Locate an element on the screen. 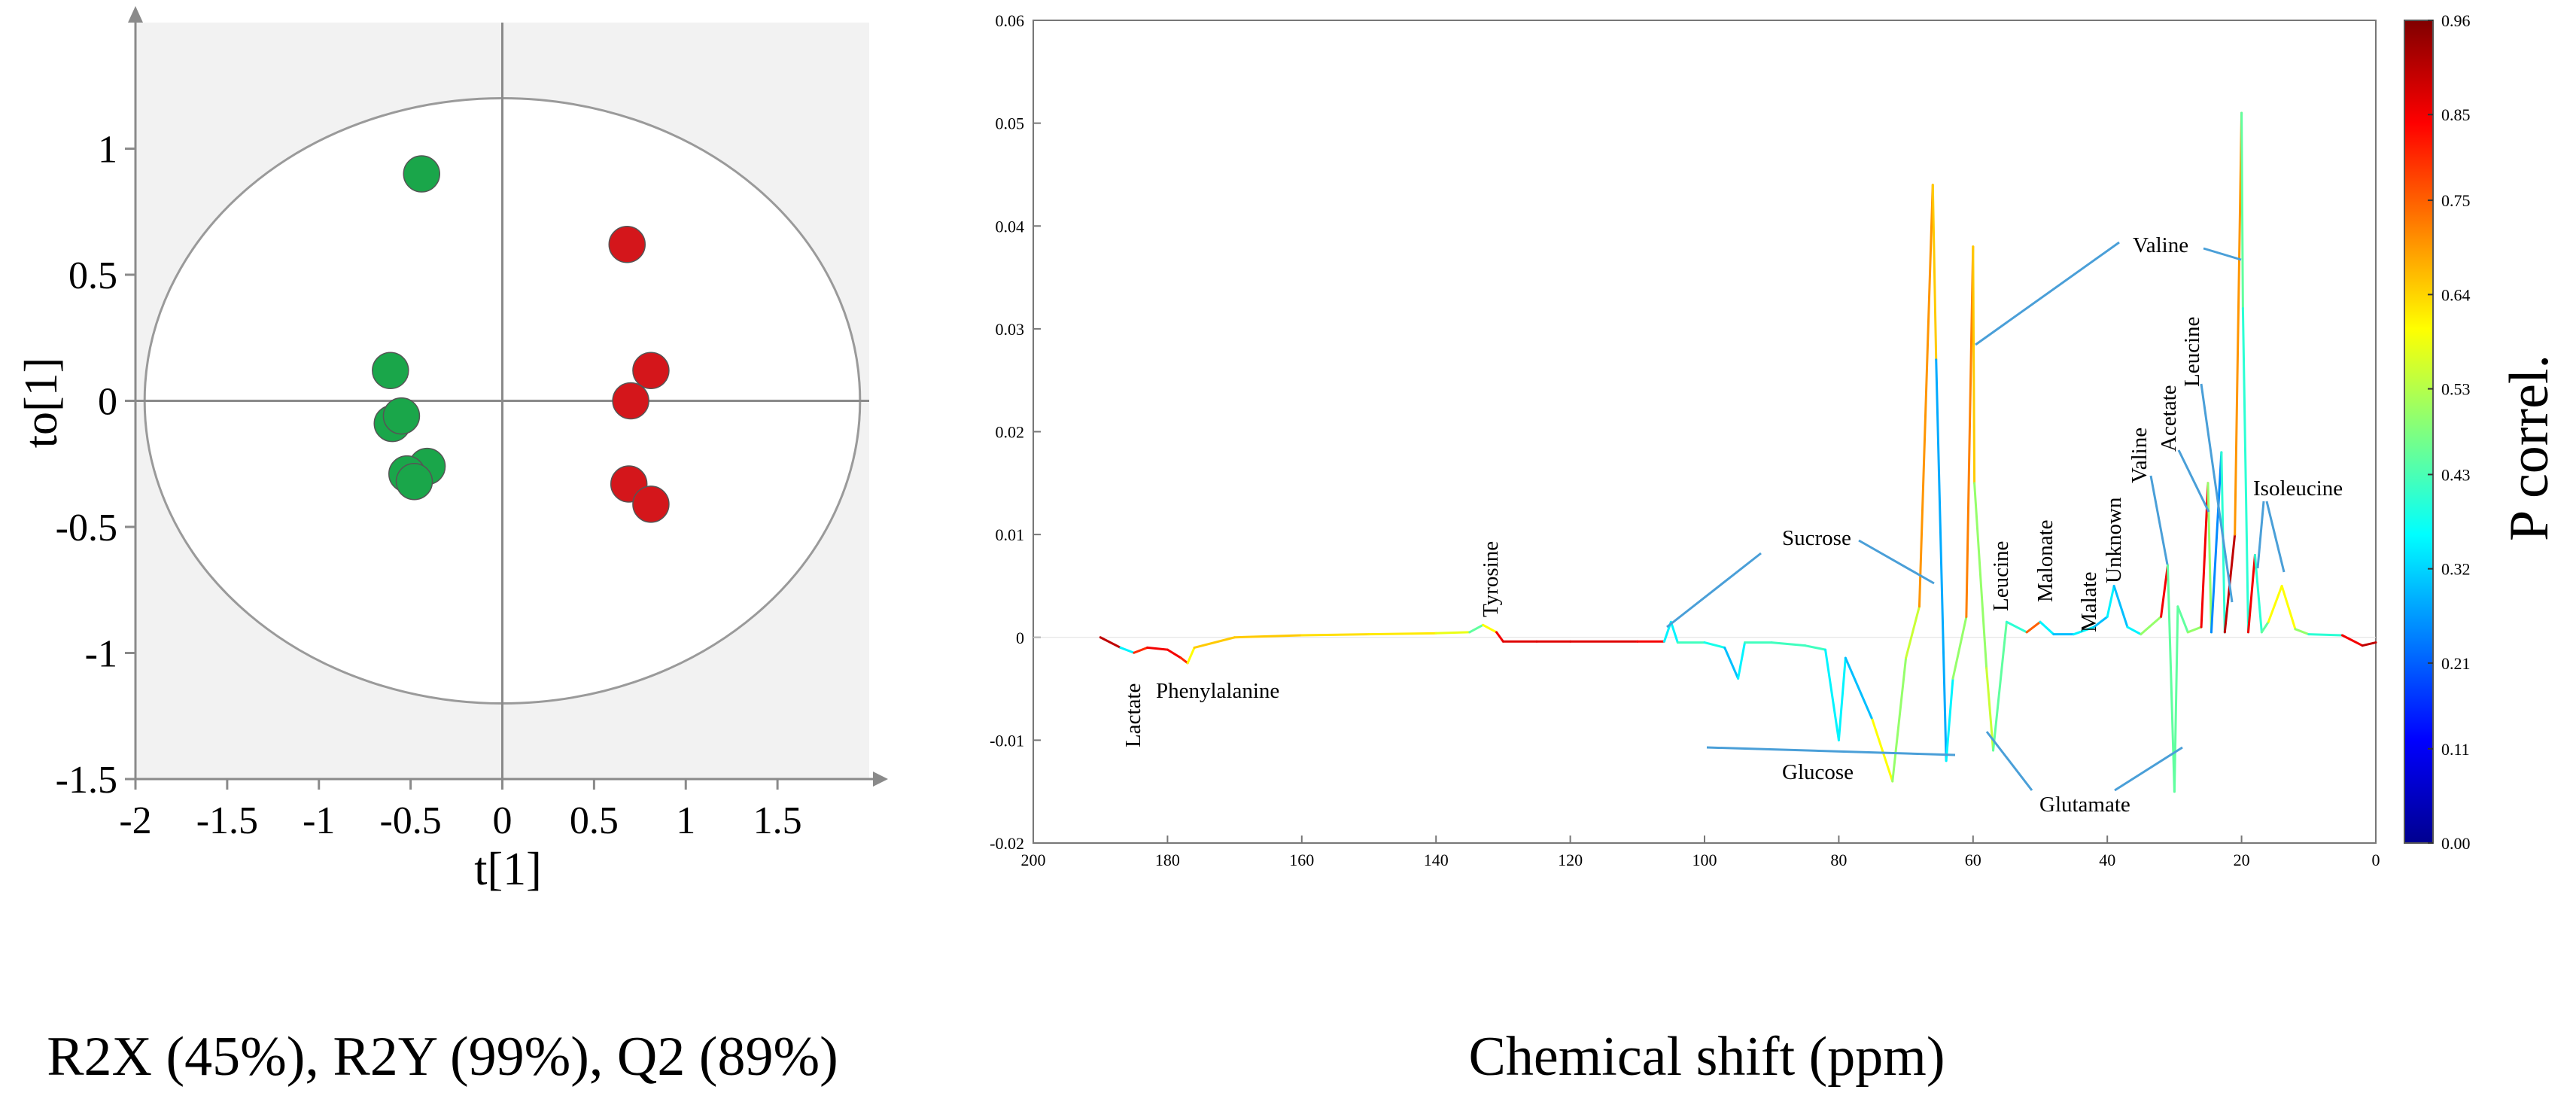  y-tick-label: -1.5 is located at coordinates (86, 780).